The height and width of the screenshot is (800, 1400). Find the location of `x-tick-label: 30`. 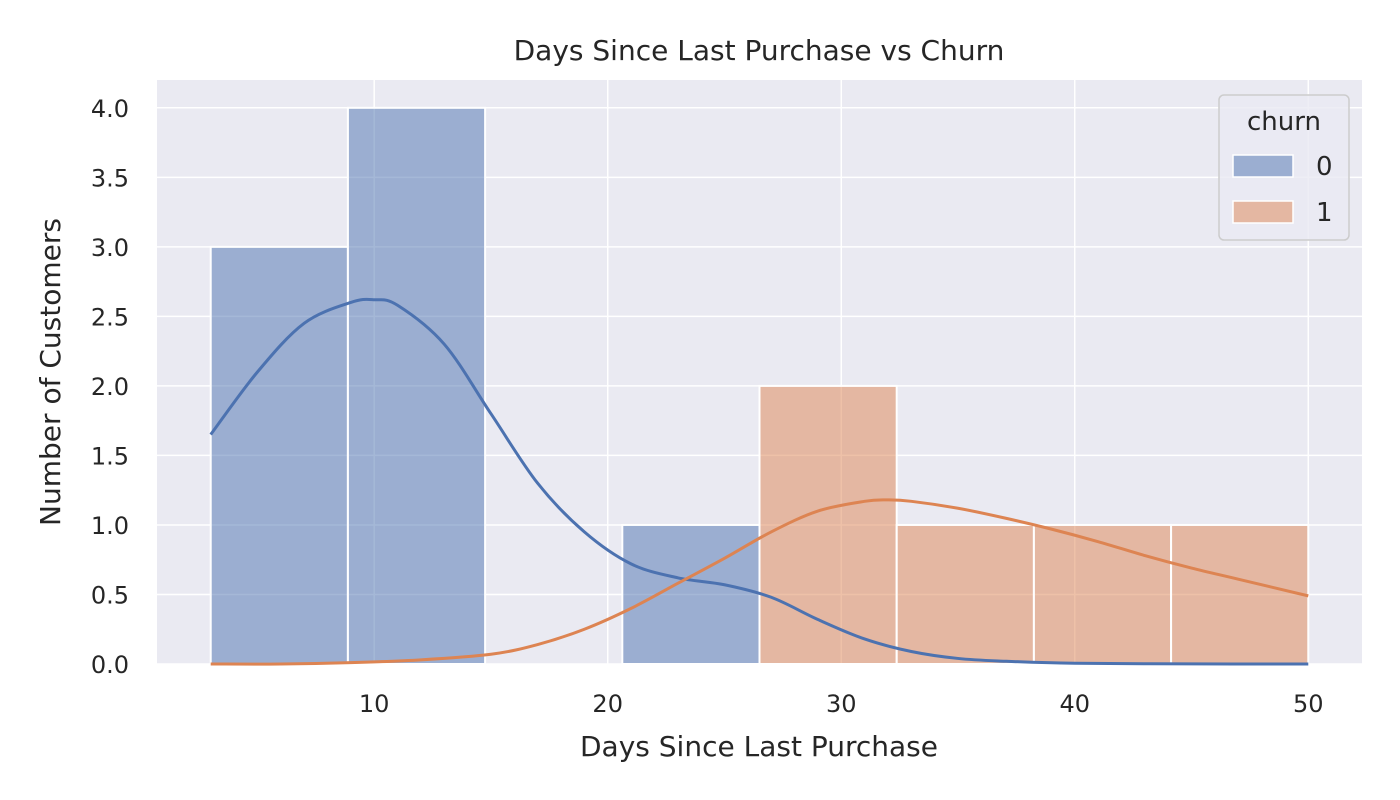

x-tick-label: 30 is located at coordinates (841, 704).